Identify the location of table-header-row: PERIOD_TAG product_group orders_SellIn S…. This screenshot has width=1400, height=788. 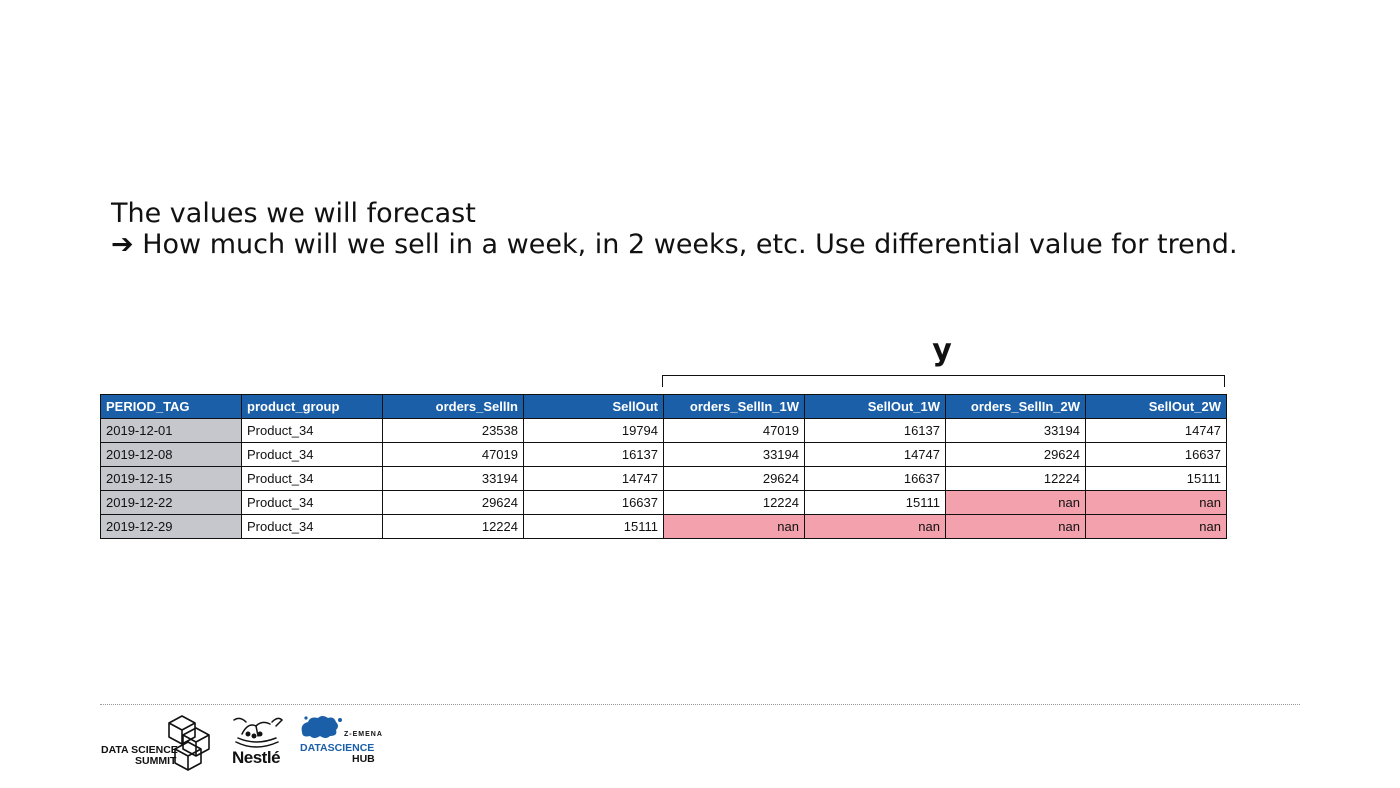
(663, 406).